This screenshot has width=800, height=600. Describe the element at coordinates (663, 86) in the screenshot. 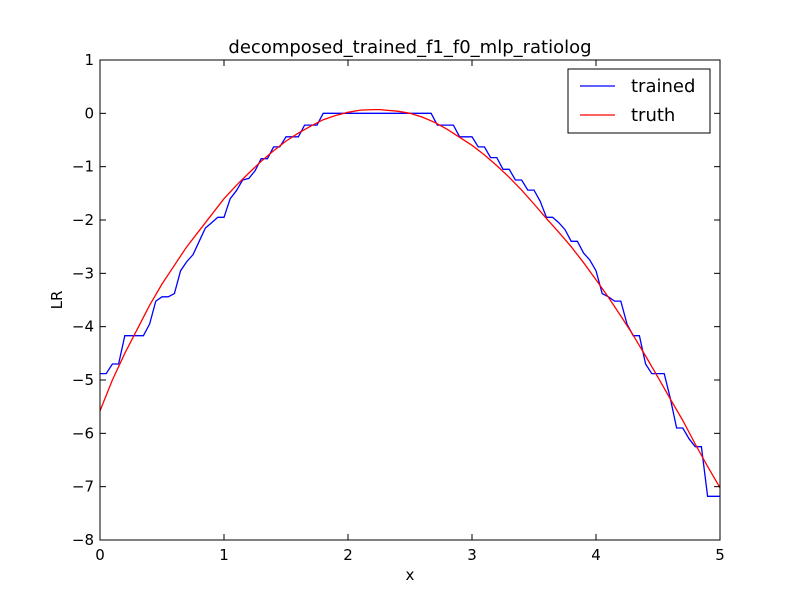

I see `legend-label-trained: trained` at that location.